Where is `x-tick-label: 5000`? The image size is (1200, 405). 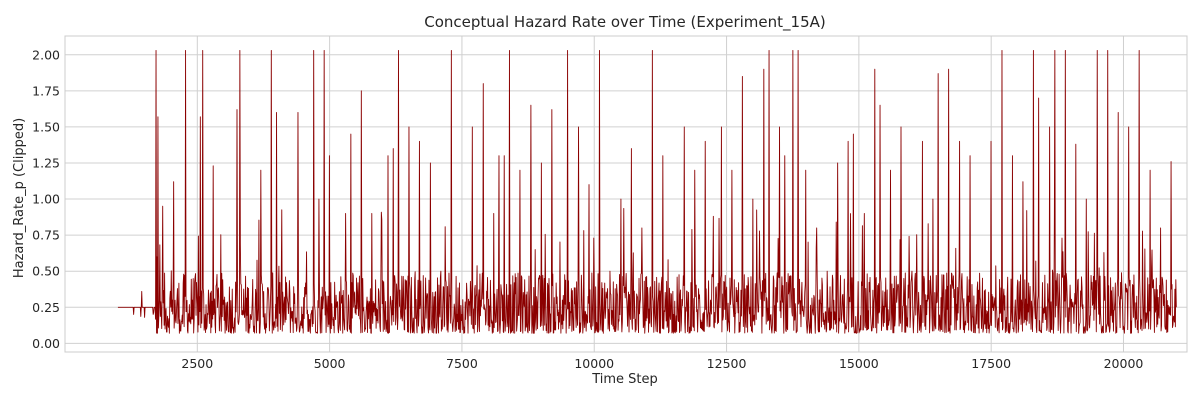
x-tick-label: 5000 is located at coordinates (330, 363).